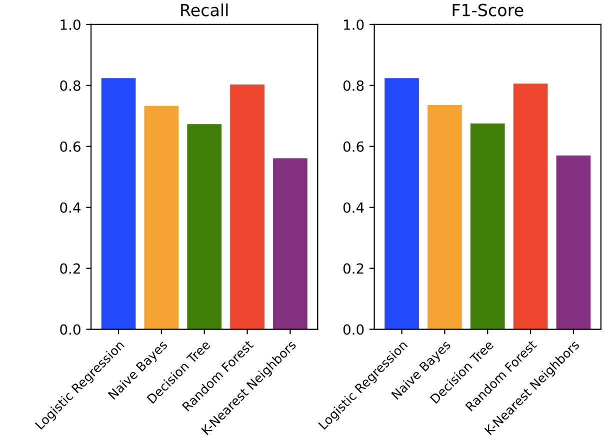 This screenshot has width=607, height=445. I want to click on chart-title: F1-Score, so click(488, 10).